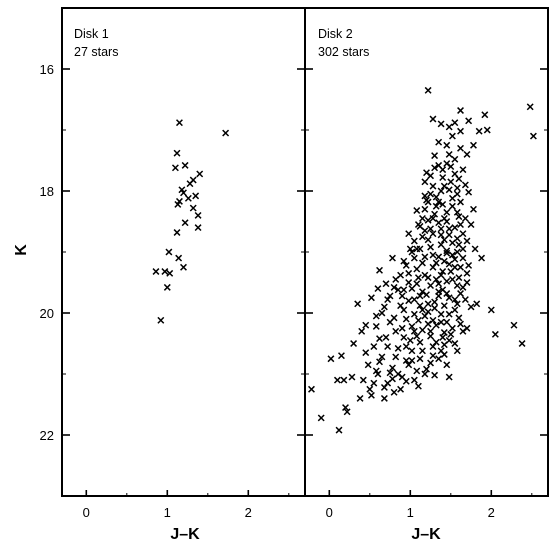 The image size is (560, 547). I want to click on y-tick-label: 20, so click(47, 313).